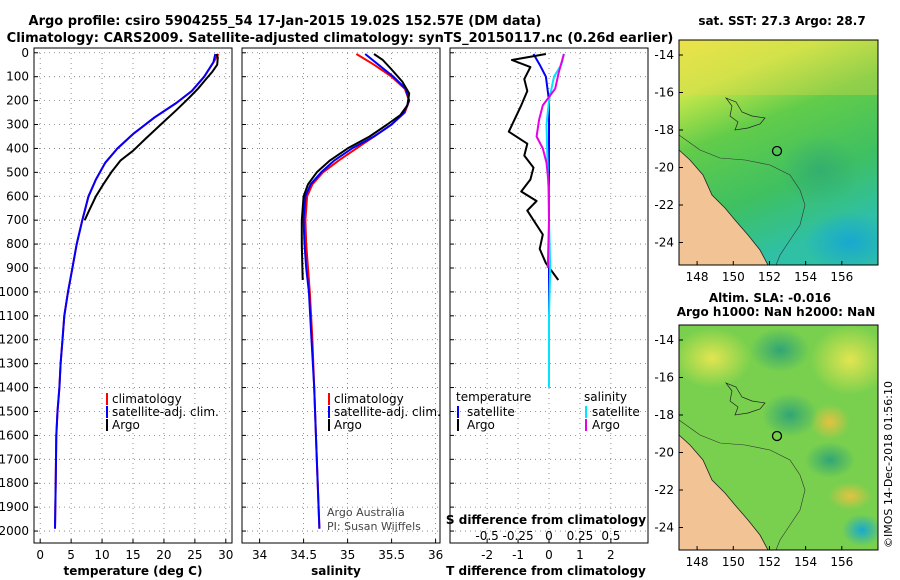 The height and width of the screenshot is (580, 900). What do you see at coordinates (888, 464) in the screenshot?
I see `imos-watermark: ©IMOS 14-Dec-2018 01:56:10` at bounding box center [888, 464].